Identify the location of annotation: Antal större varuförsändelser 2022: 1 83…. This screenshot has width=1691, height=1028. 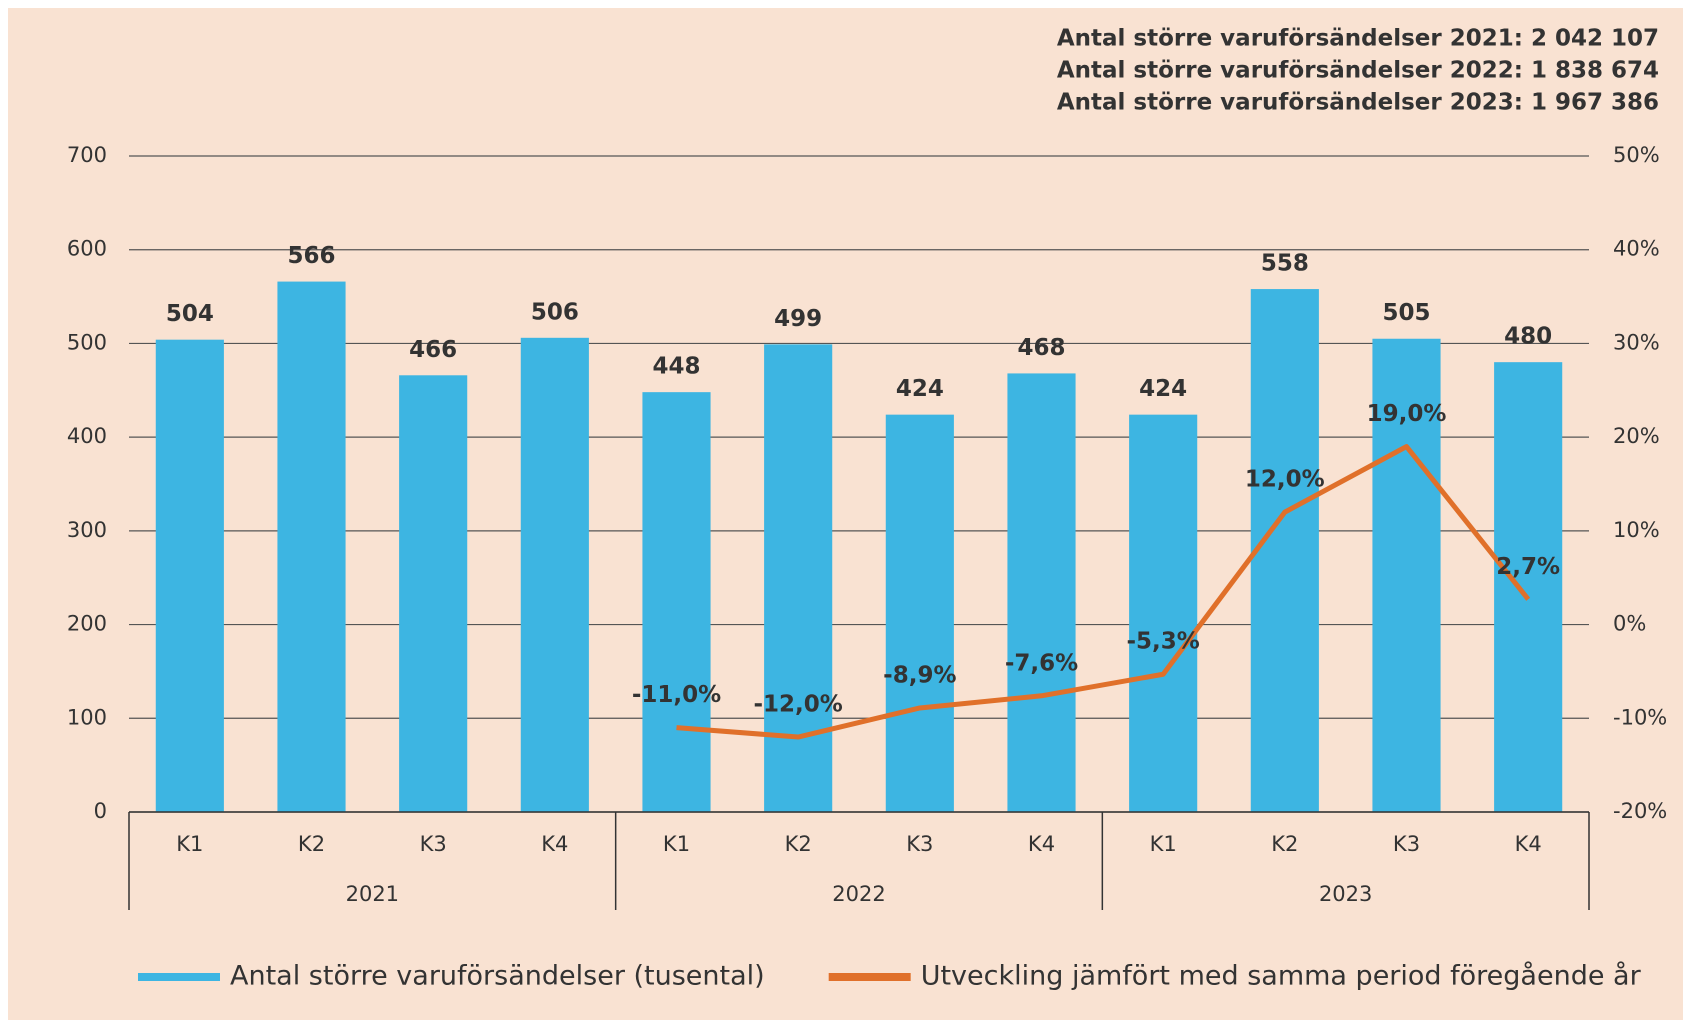
(1358, 71).